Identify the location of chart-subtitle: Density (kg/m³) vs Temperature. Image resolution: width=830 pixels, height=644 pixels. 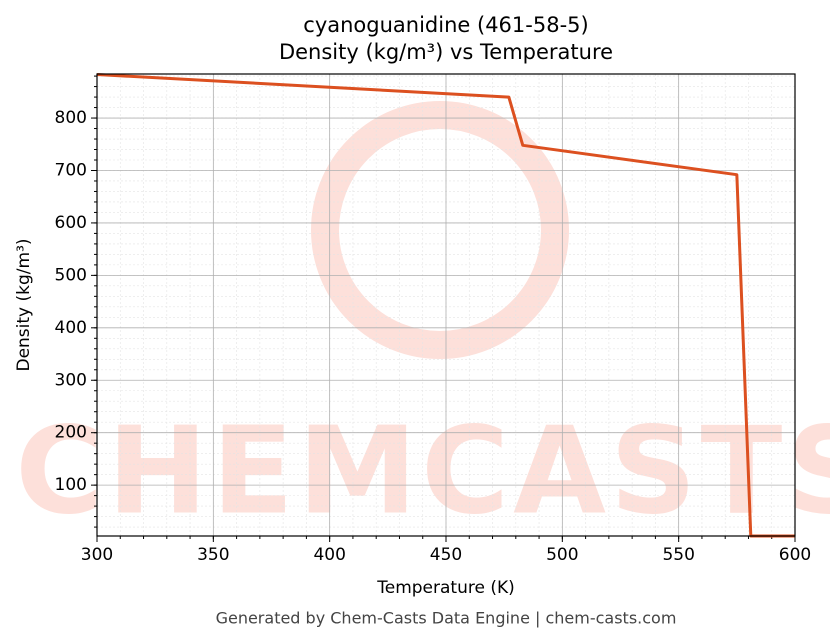
(446, 52).